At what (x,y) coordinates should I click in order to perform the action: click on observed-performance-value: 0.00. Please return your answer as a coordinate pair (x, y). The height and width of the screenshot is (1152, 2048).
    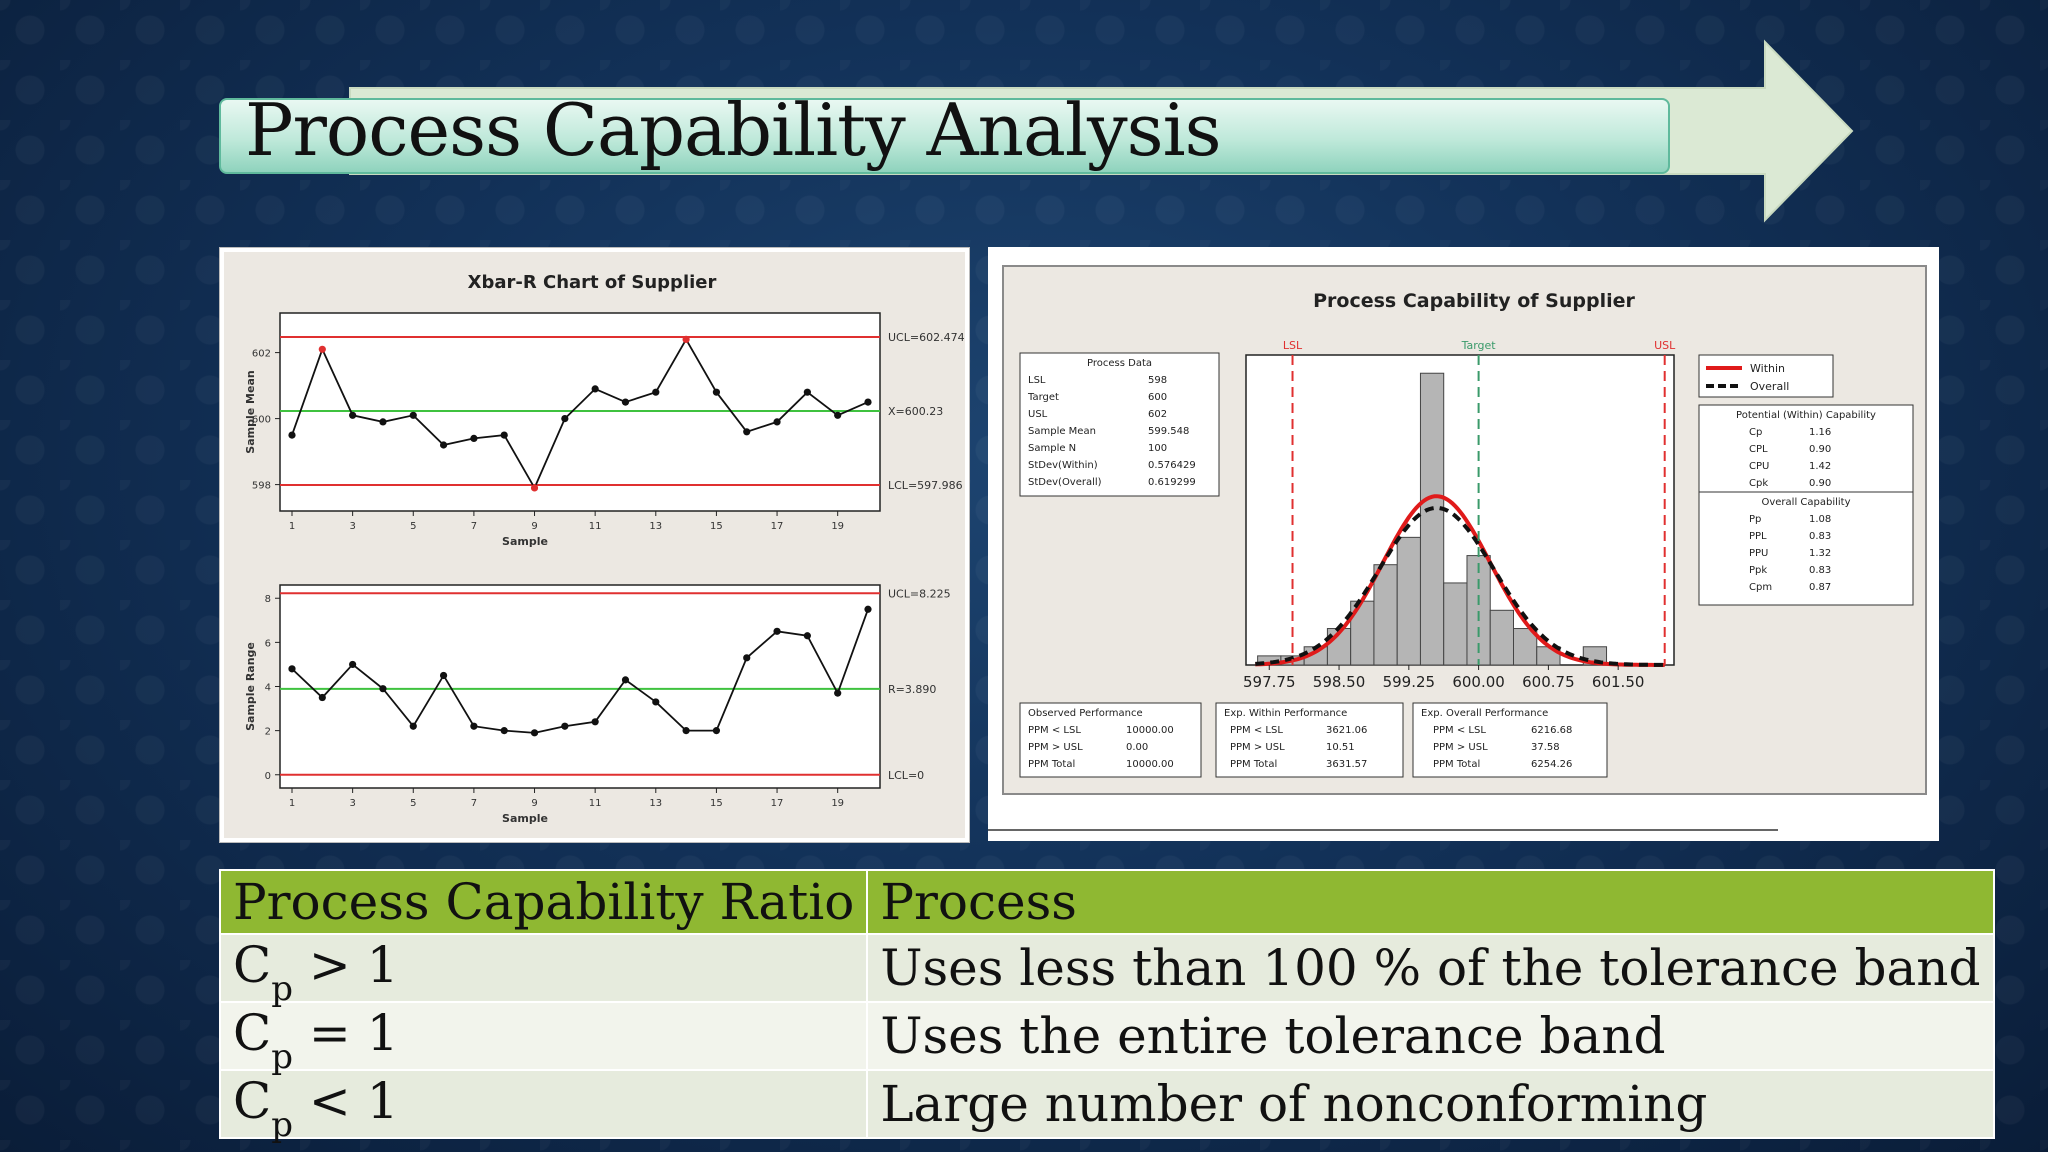
    Looking at the image, I should click on (1137, 747).